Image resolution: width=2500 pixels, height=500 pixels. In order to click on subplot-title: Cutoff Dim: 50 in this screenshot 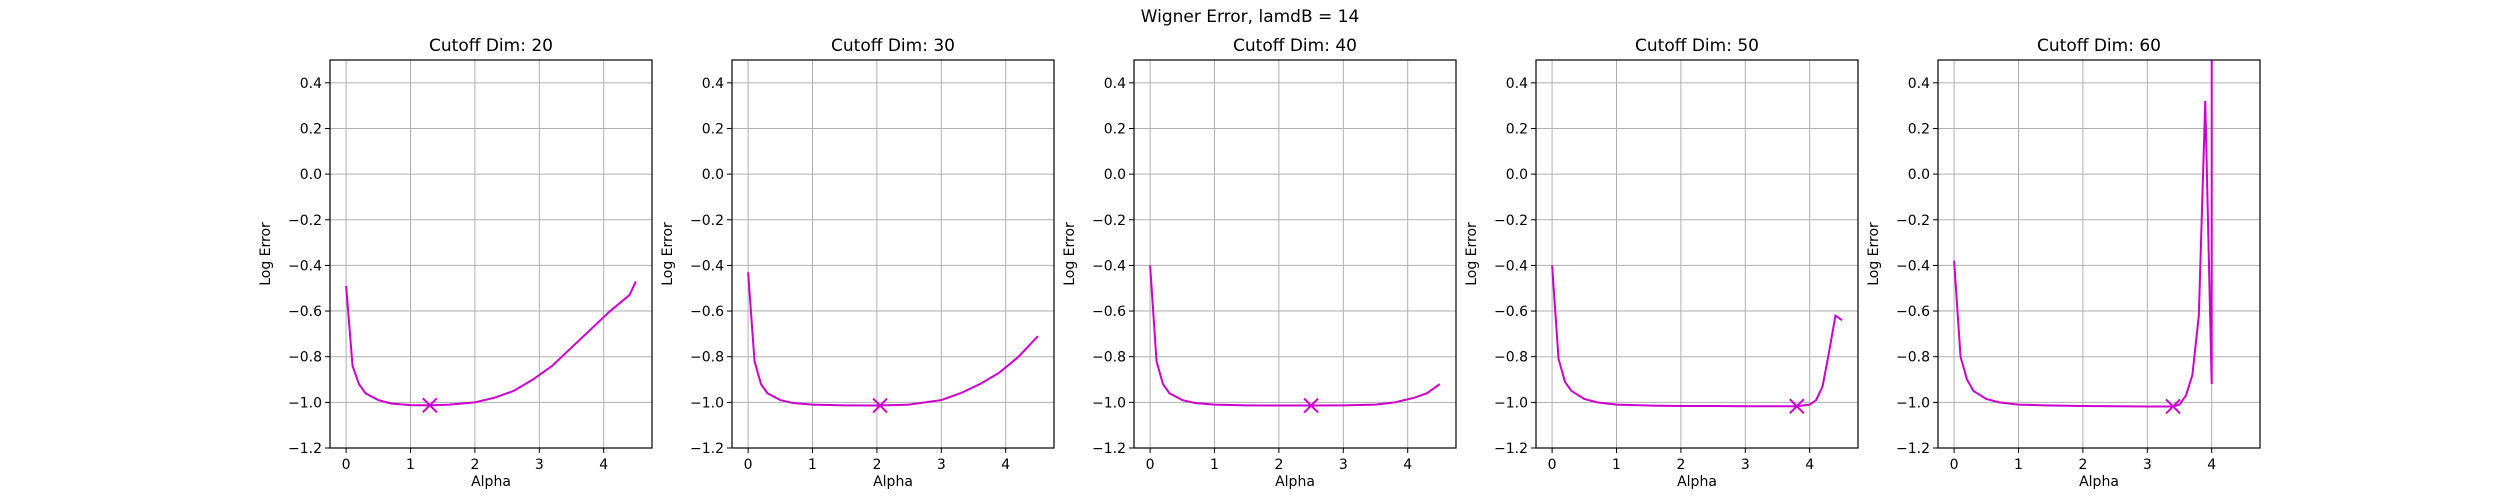, I will do `click(1697, 46)`.